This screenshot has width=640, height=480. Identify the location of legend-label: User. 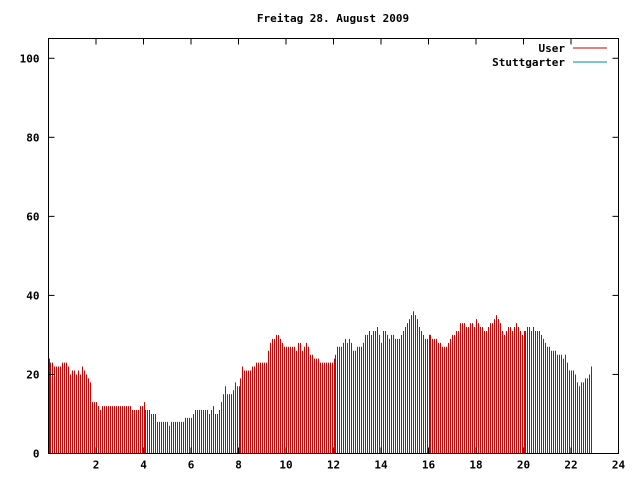
(552, 48).